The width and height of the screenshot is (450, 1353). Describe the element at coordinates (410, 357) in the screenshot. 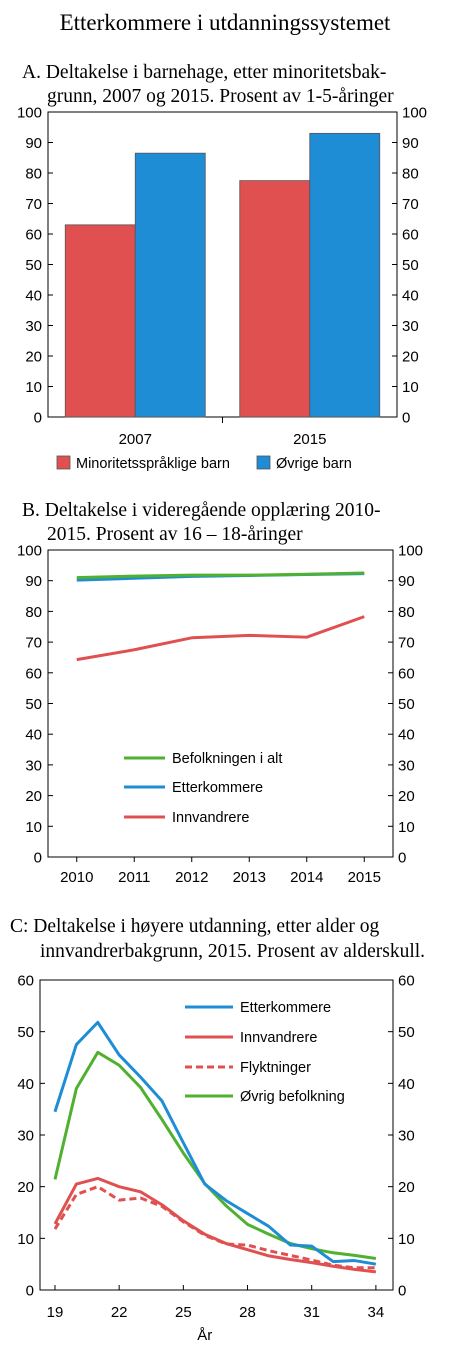

I see `a-y-label-right-2: 20` at that location.